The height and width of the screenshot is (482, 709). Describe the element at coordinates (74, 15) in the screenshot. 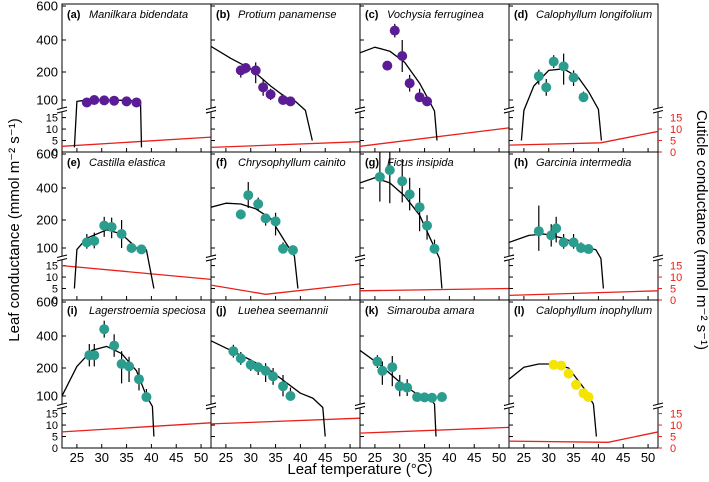

I see `panel-label: (a)` at that location.